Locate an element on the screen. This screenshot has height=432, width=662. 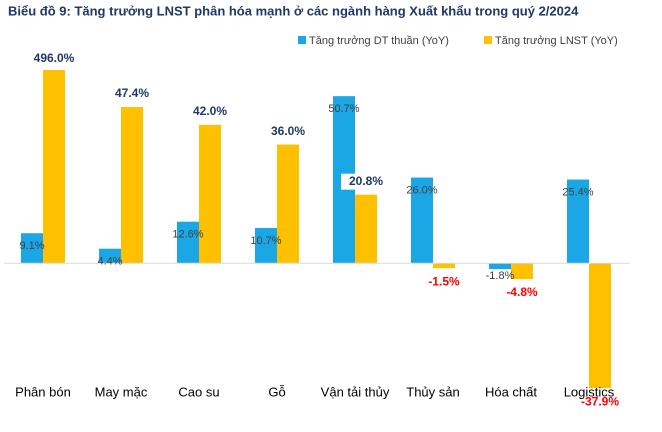
value-label: -4.8% is located at coordinates (522, 292).